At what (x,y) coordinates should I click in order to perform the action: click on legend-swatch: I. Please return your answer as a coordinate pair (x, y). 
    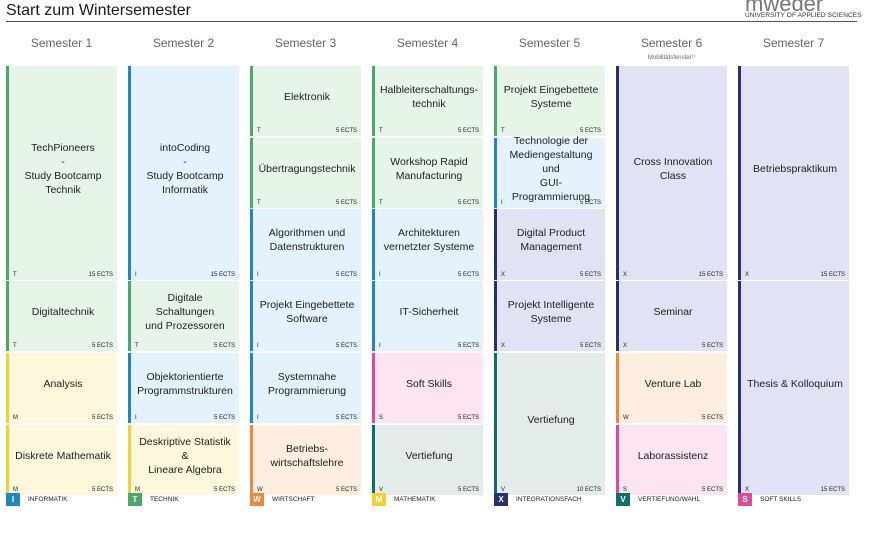
    Looking at the image, I should click on (13, 499).